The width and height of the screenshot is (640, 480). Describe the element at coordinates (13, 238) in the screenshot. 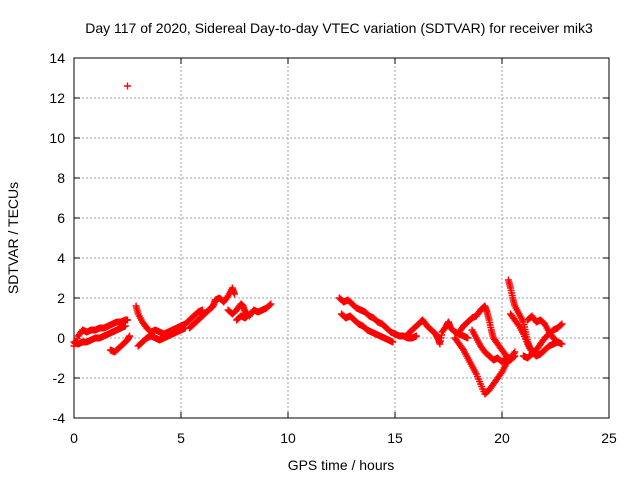

I see `y-axis-label: SDTVAR / TECUs` at that location.